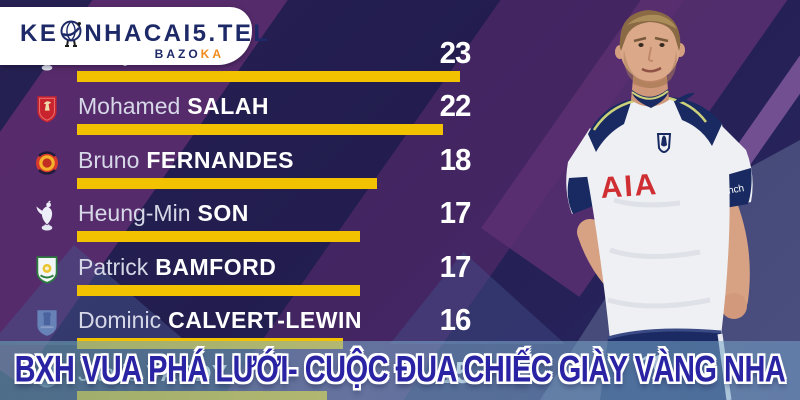 Image resolution: width=800 pixels, height=400 pixels. I want to click on player-name: Mohamed SALAH, so click(173, 106).